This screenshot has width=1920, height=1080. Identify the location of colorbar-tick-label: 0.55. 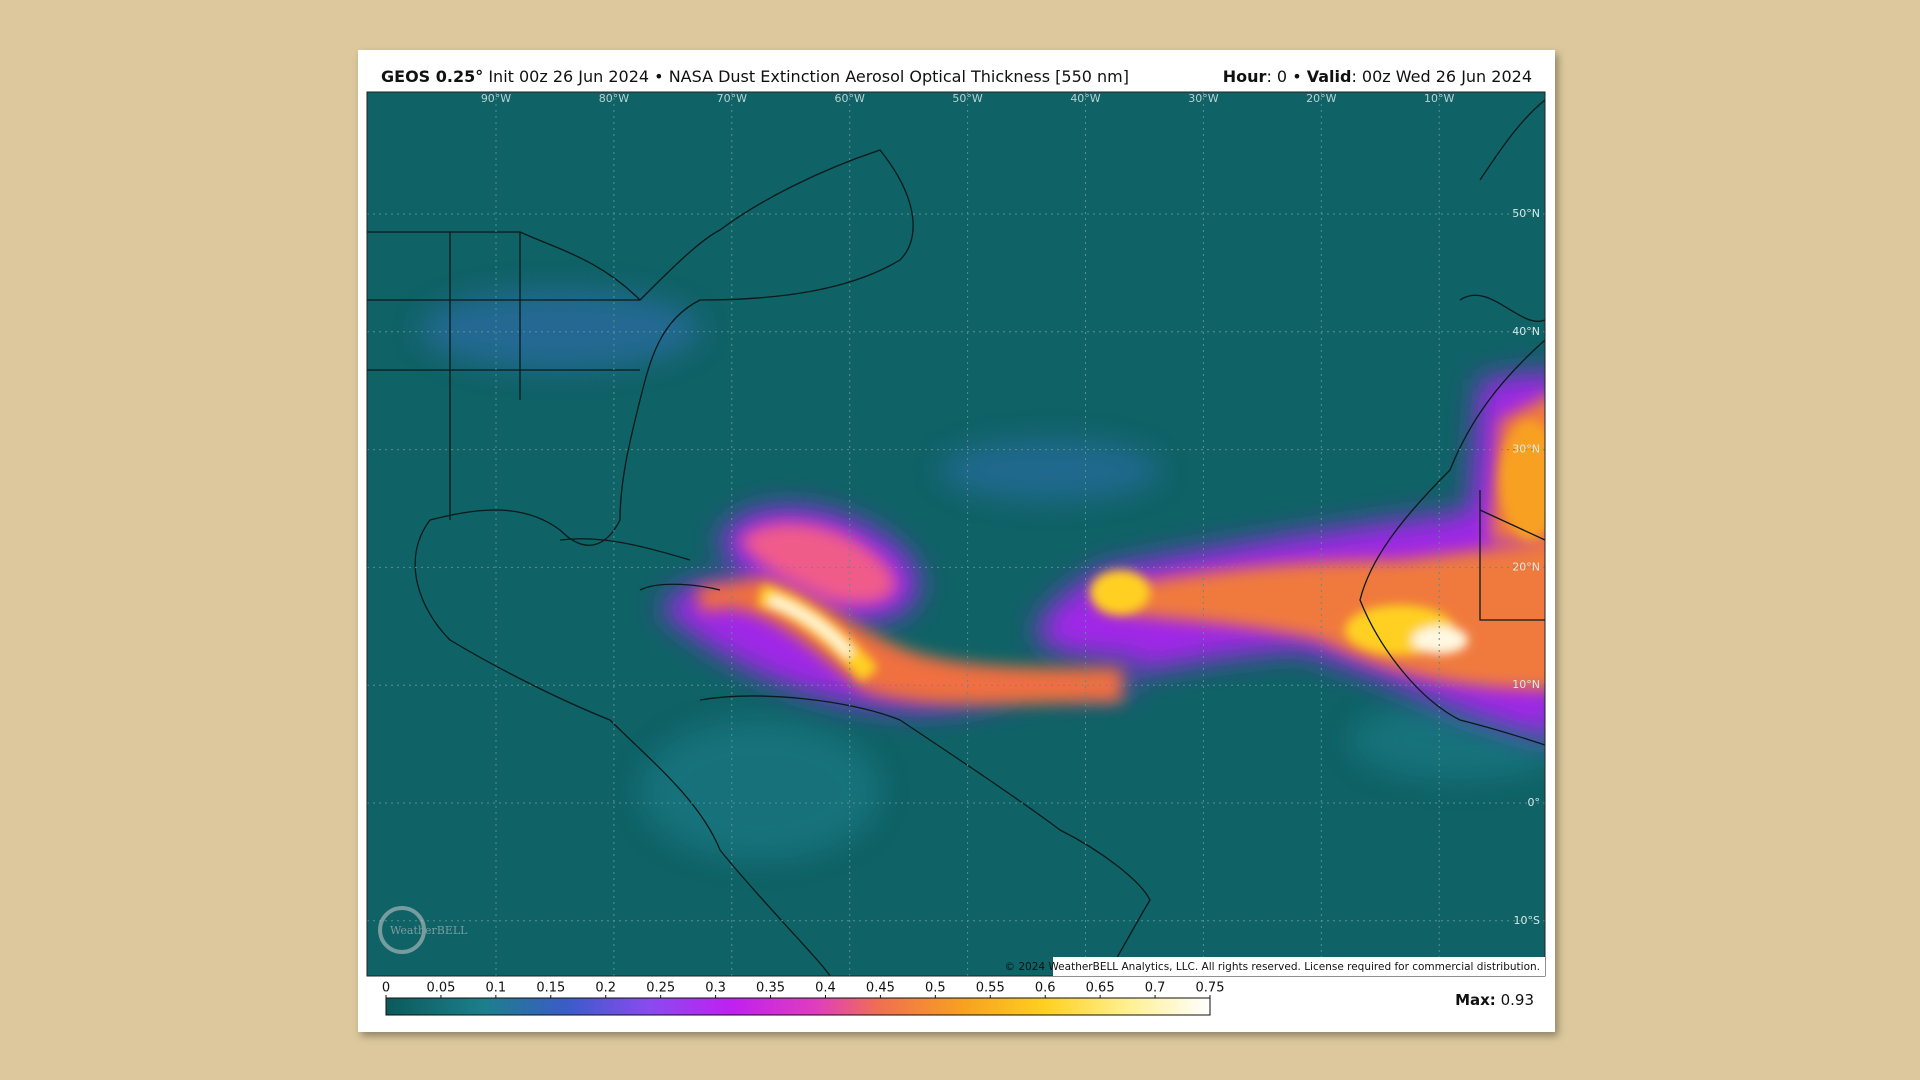
(990, 988).